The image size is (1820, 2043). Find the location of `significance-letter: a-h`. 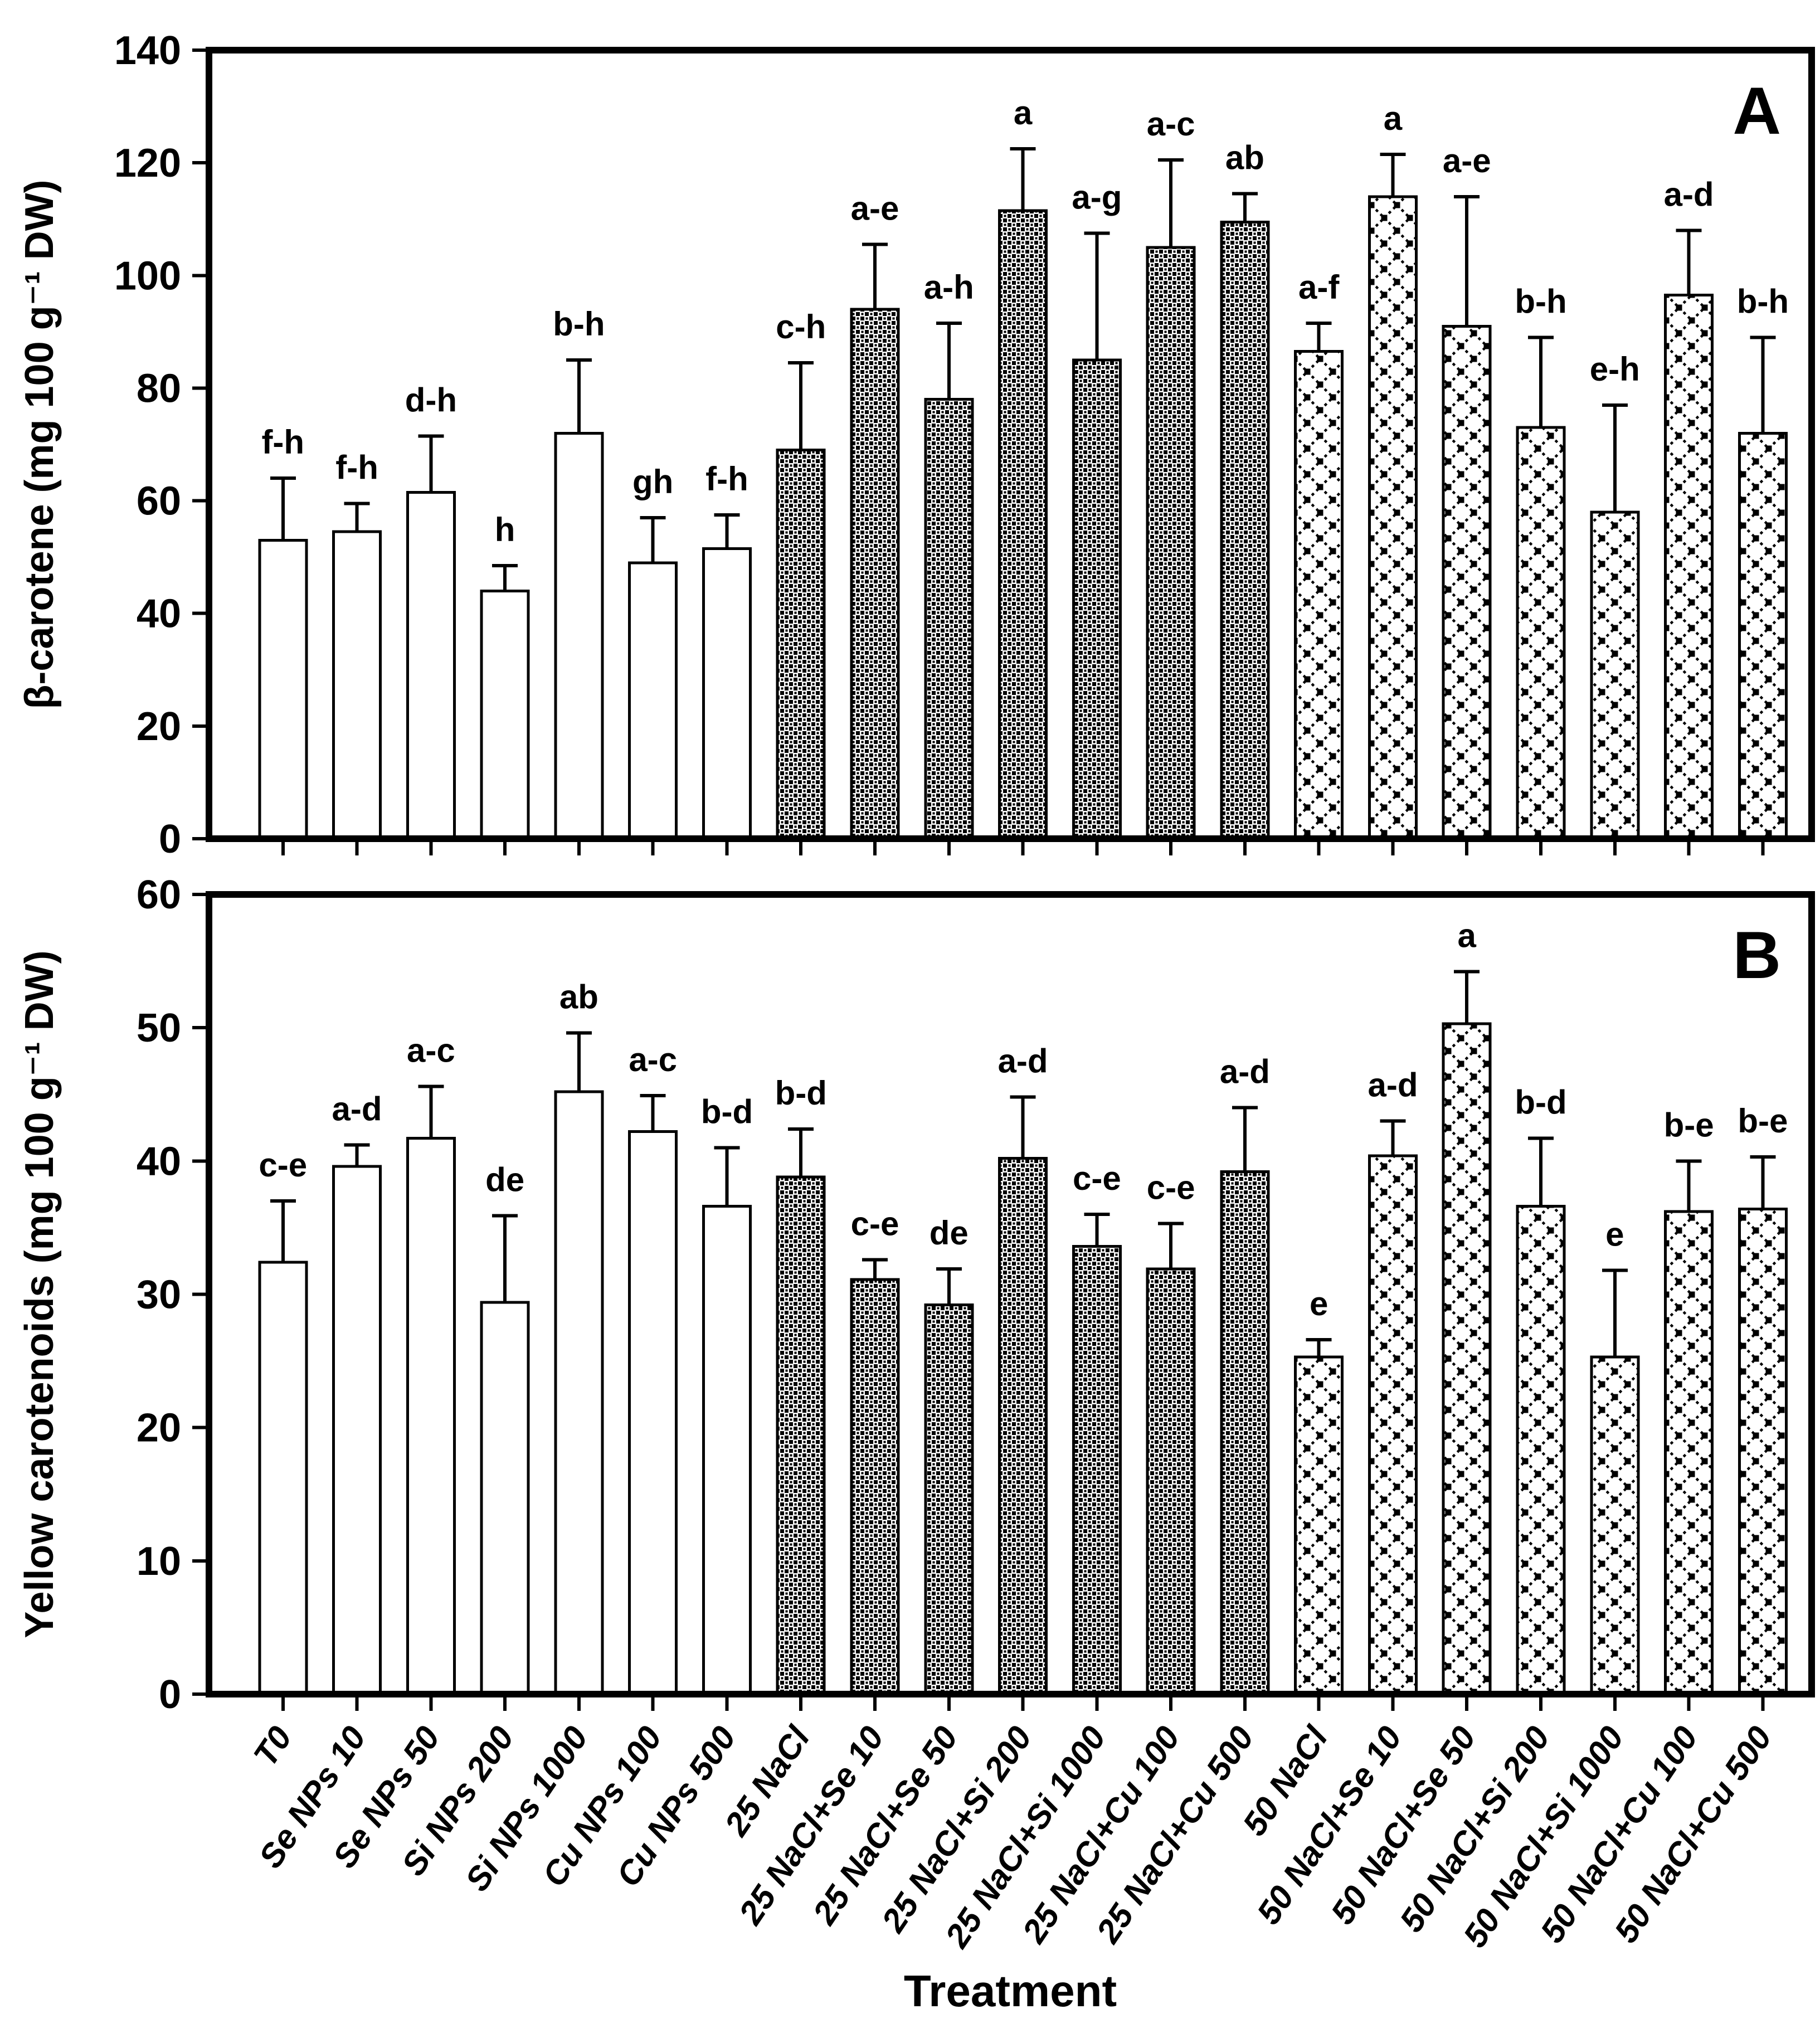

significance-letter: a-h is located at coordinates (949, 287).